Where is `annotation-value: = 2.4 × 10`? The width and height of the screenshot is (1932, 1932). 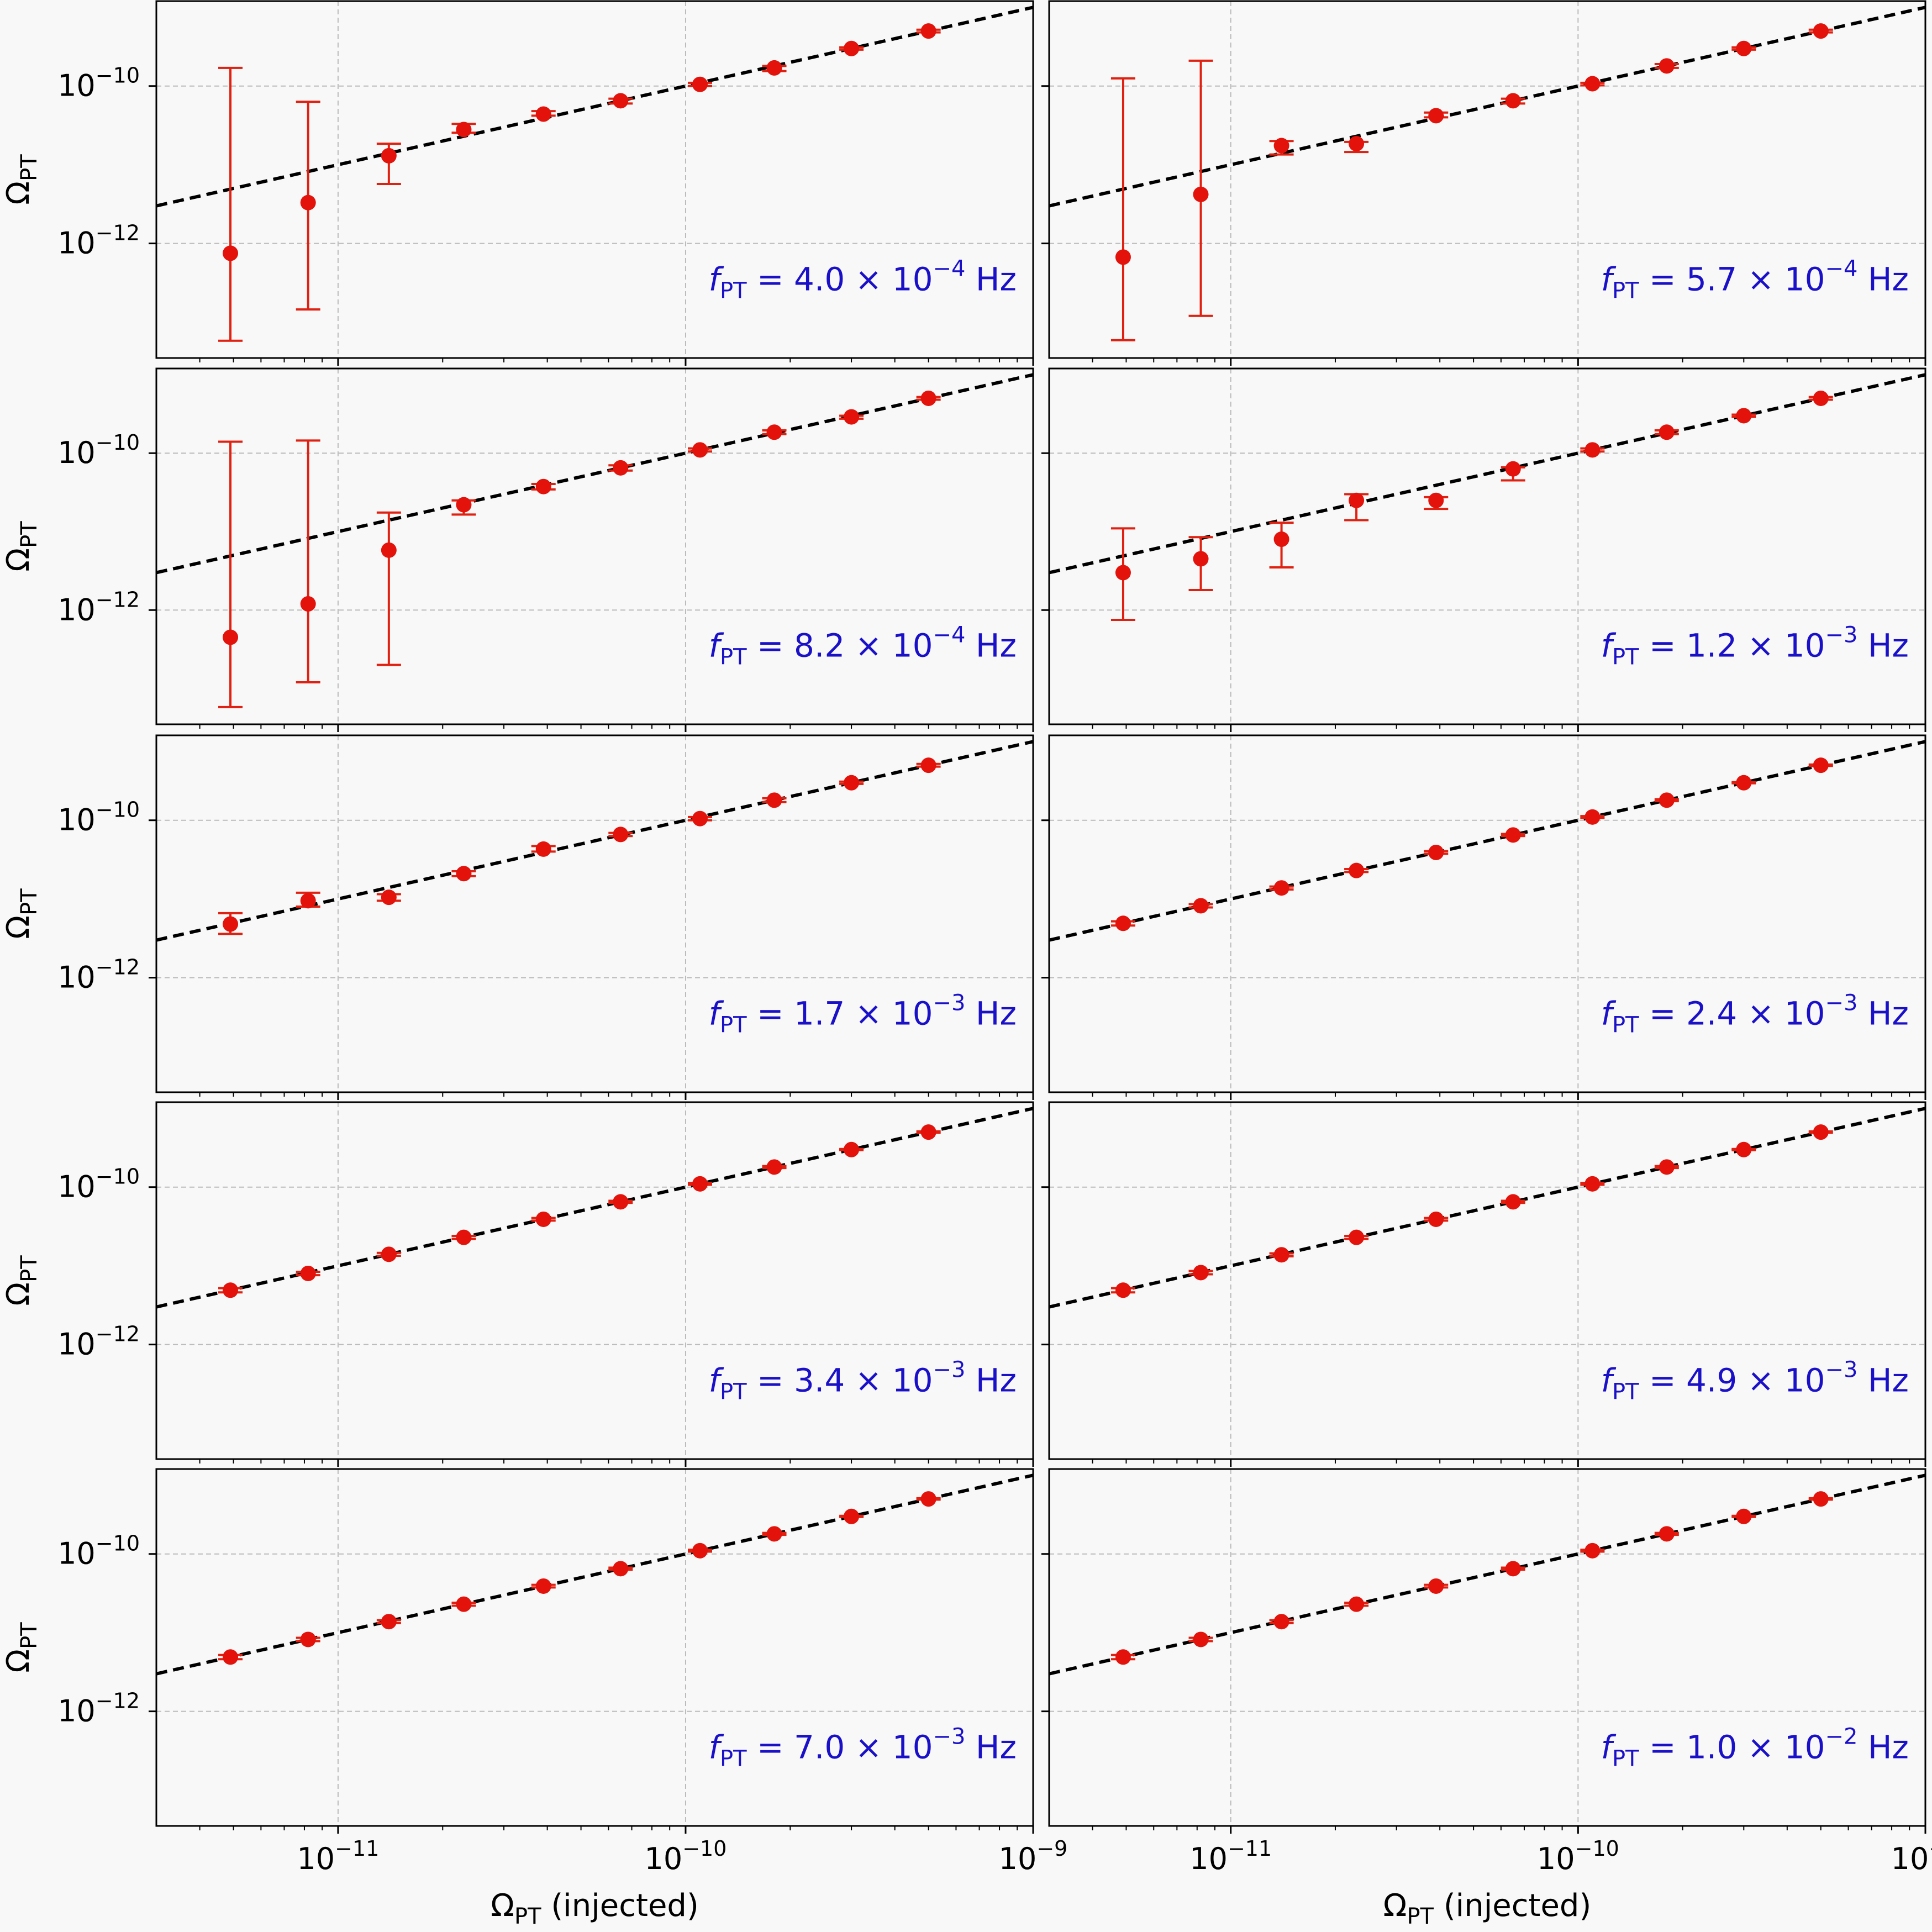 annotation-value: = 2.4 × 10 is located at coordinates (1732, 1013).